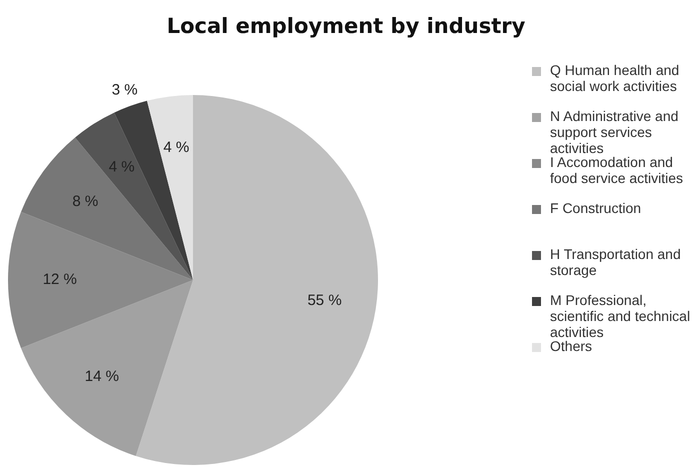  Describe the element at coordinates (324, 300) in the screenshot. I see `data-label: 55 %` at that location.